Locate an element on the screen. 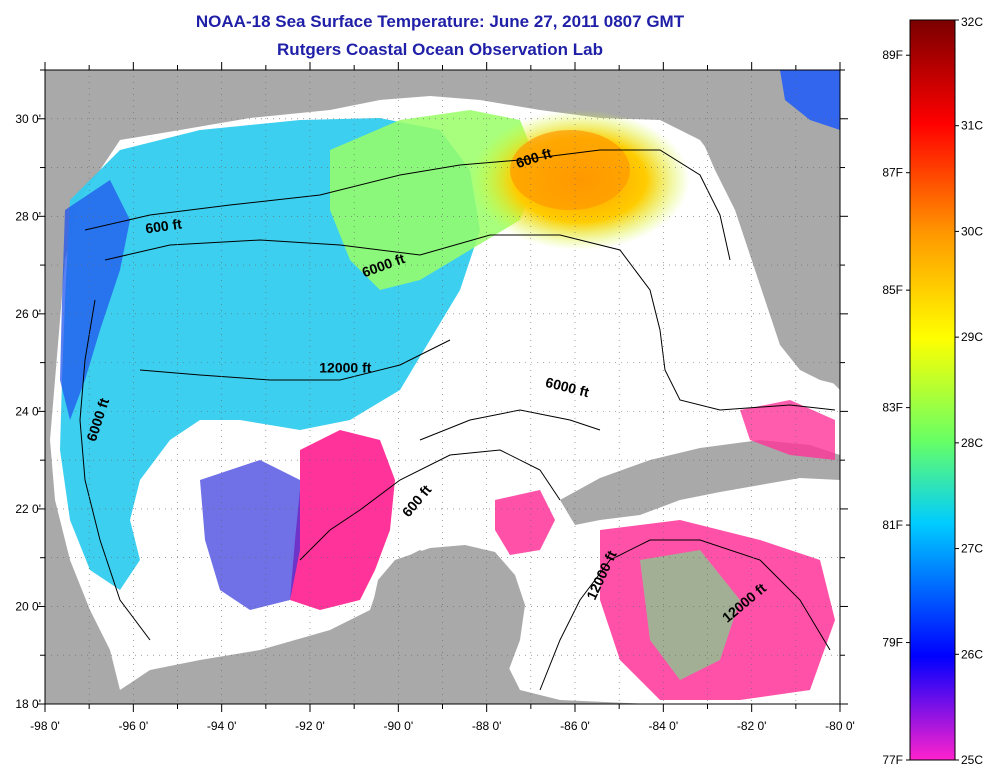  y-tick-label: 28 0' is located at coordinates (28, 216).